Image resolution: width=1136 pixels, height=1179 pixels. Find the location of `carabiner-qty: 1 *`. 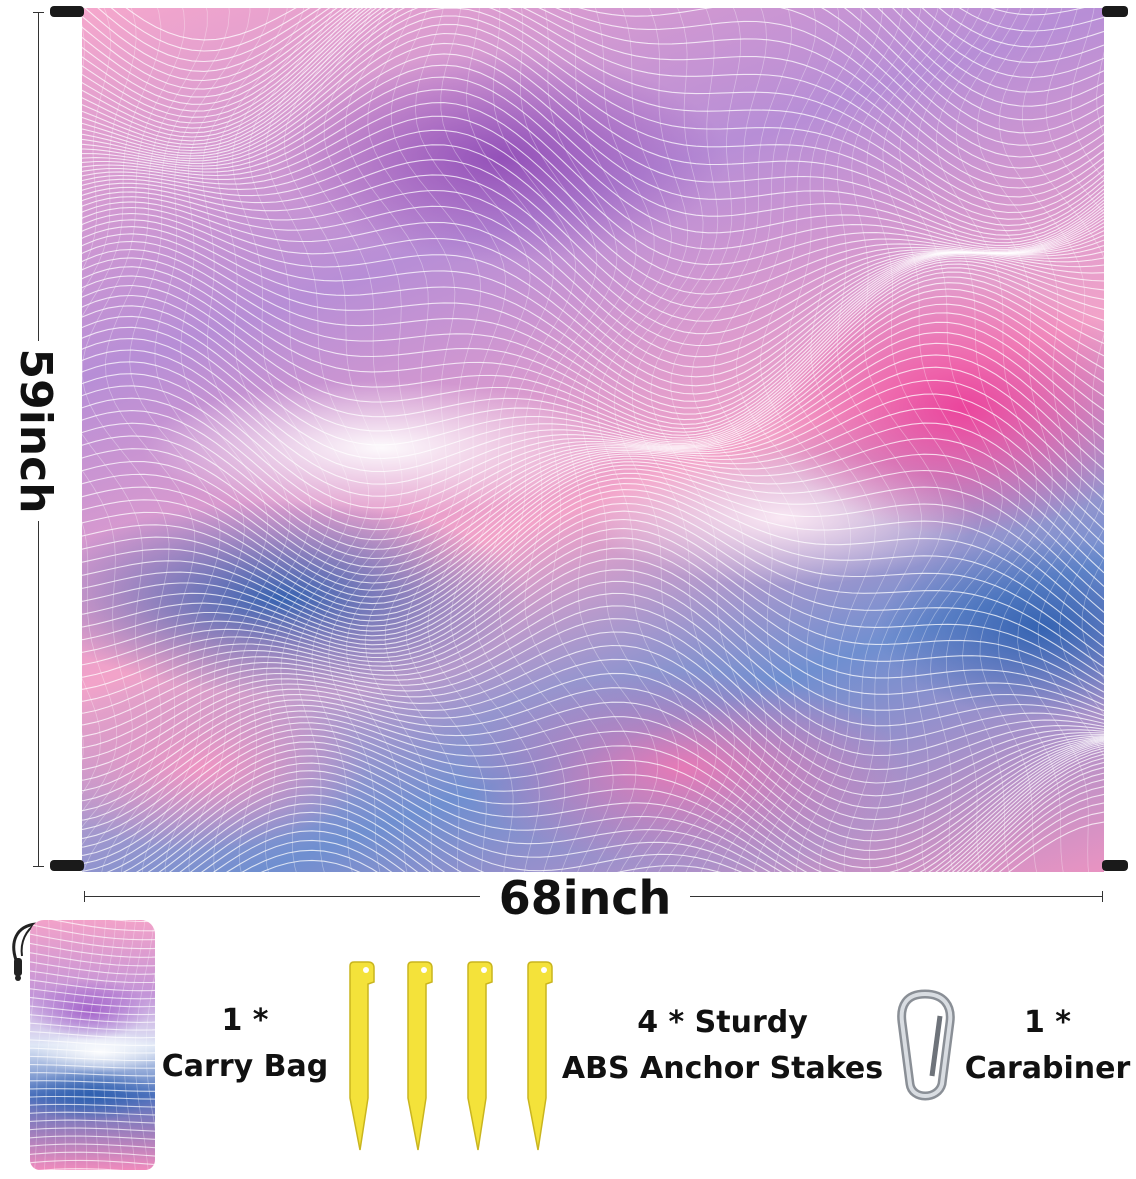

carabiner-qty: 1 * is located at coordinates (1047, 1022).